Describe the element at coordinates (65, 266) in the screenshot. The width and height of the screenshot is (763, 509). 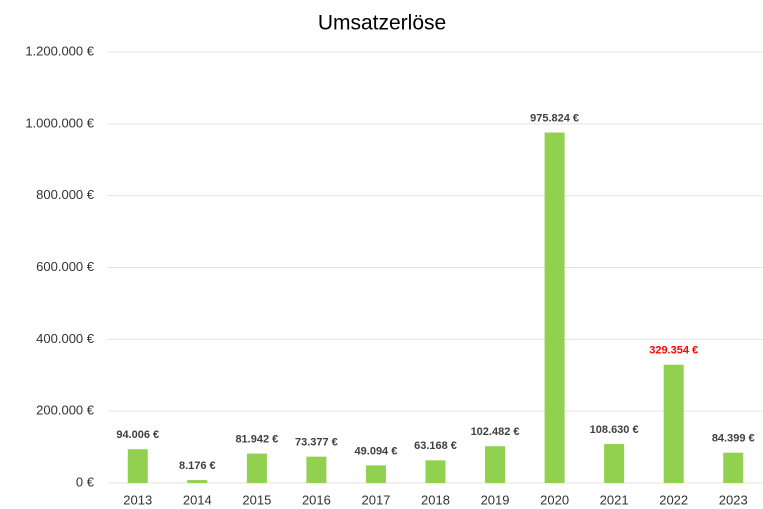
I see `y-tick-label: 600.000 €` at that location.